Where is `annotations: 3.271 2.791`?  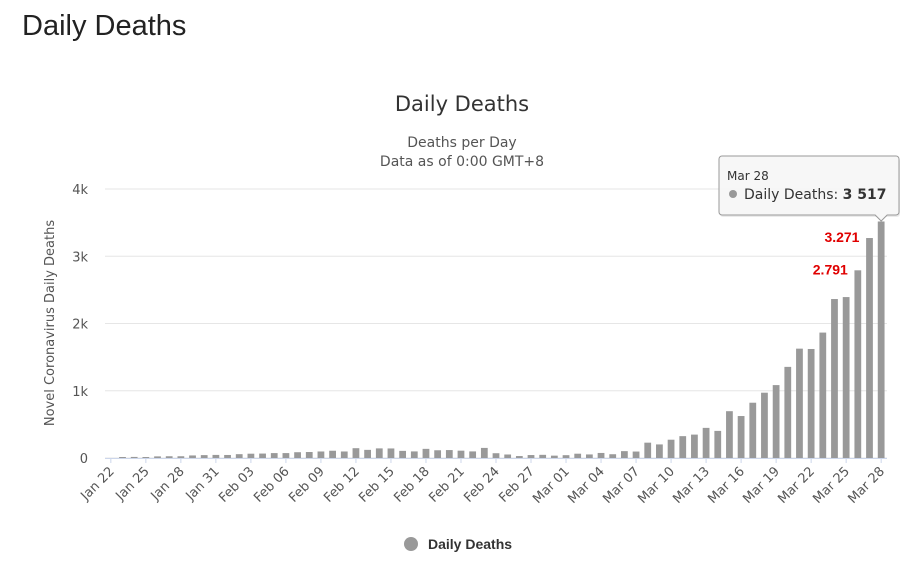
annotations: 3.271 2.791 is located at coordinates (836, 253).